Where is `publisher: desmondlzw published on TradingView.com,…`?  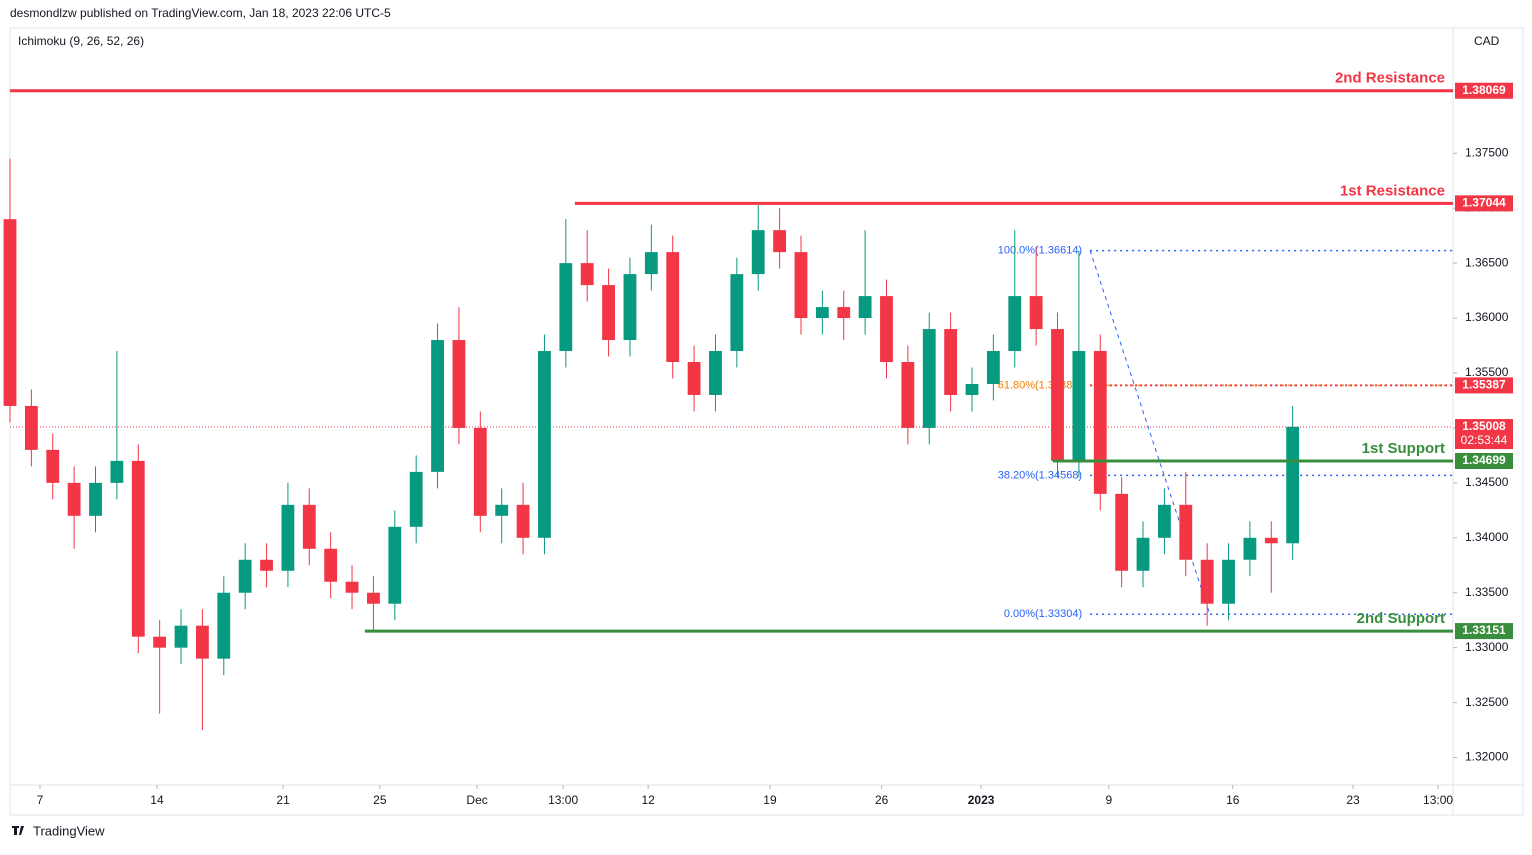
publisher: desmondlzw published on TradingView.com,… is located at coordinates (200, 13).